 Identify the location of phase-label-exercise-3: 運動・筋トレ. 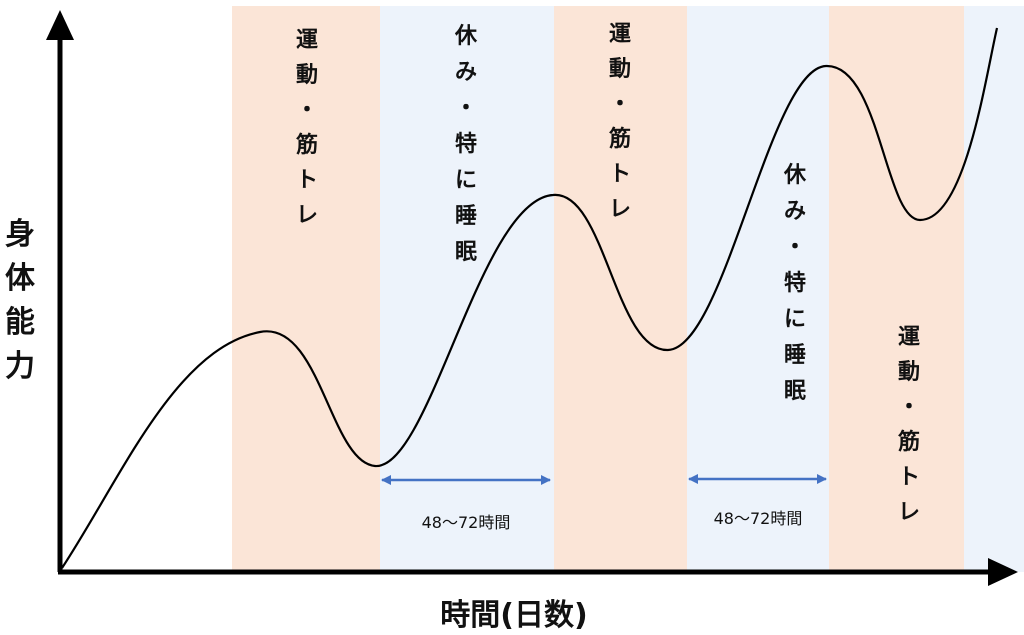
(908, 425).